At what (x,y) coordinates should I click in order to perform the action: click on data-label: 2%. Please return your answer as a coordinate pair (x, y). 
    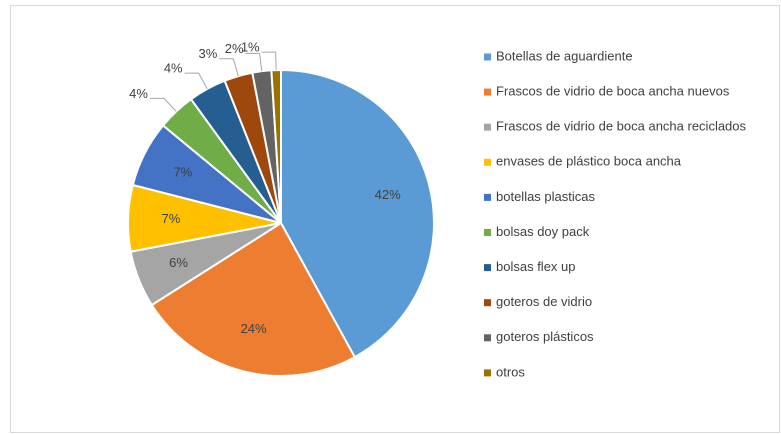
    Looking at the image, I should click on (234, 48).